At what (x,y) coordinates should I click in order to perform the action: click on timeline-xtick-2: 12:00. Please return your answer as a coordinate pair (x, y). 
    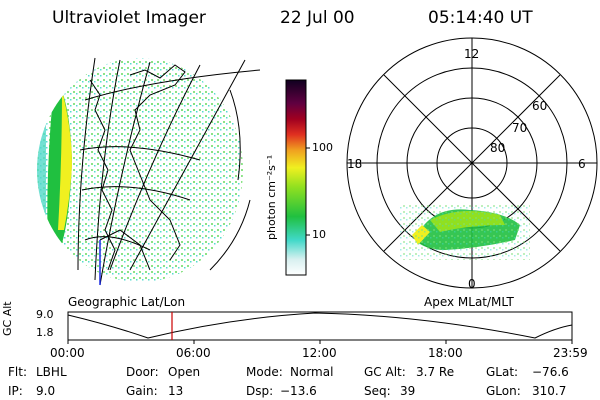
    Looking at the image, I should click on (319, 353).